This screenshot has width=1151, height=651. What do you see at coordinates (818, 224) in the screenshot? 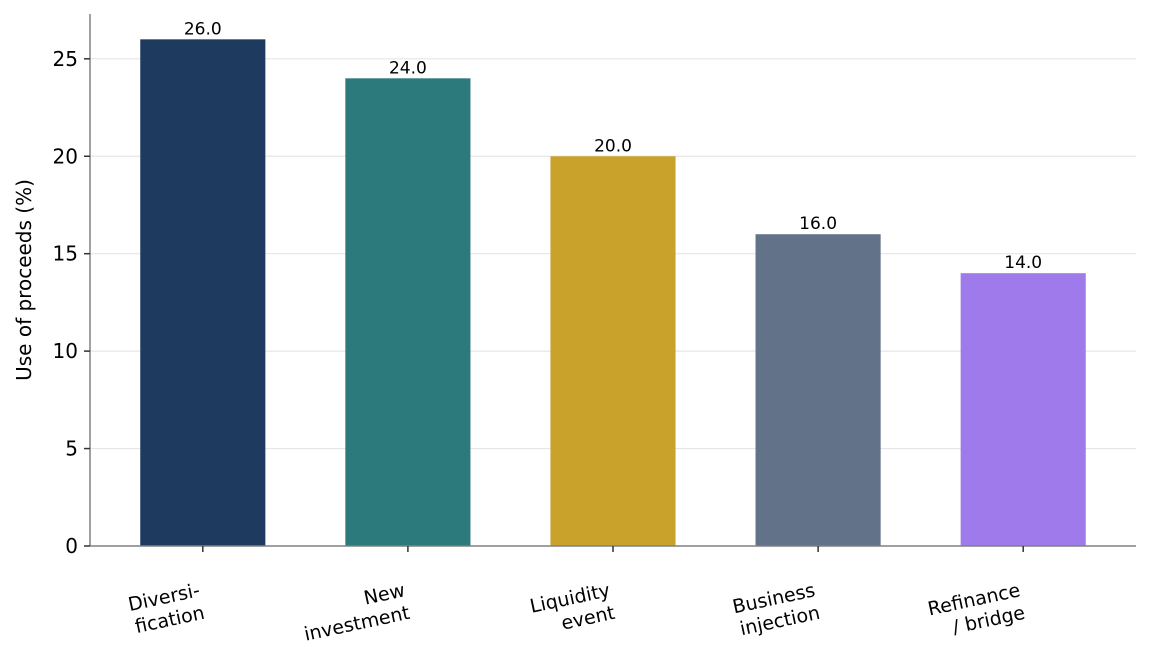
I see `value-label-3: 16.0` at bounding box center [818, 224].